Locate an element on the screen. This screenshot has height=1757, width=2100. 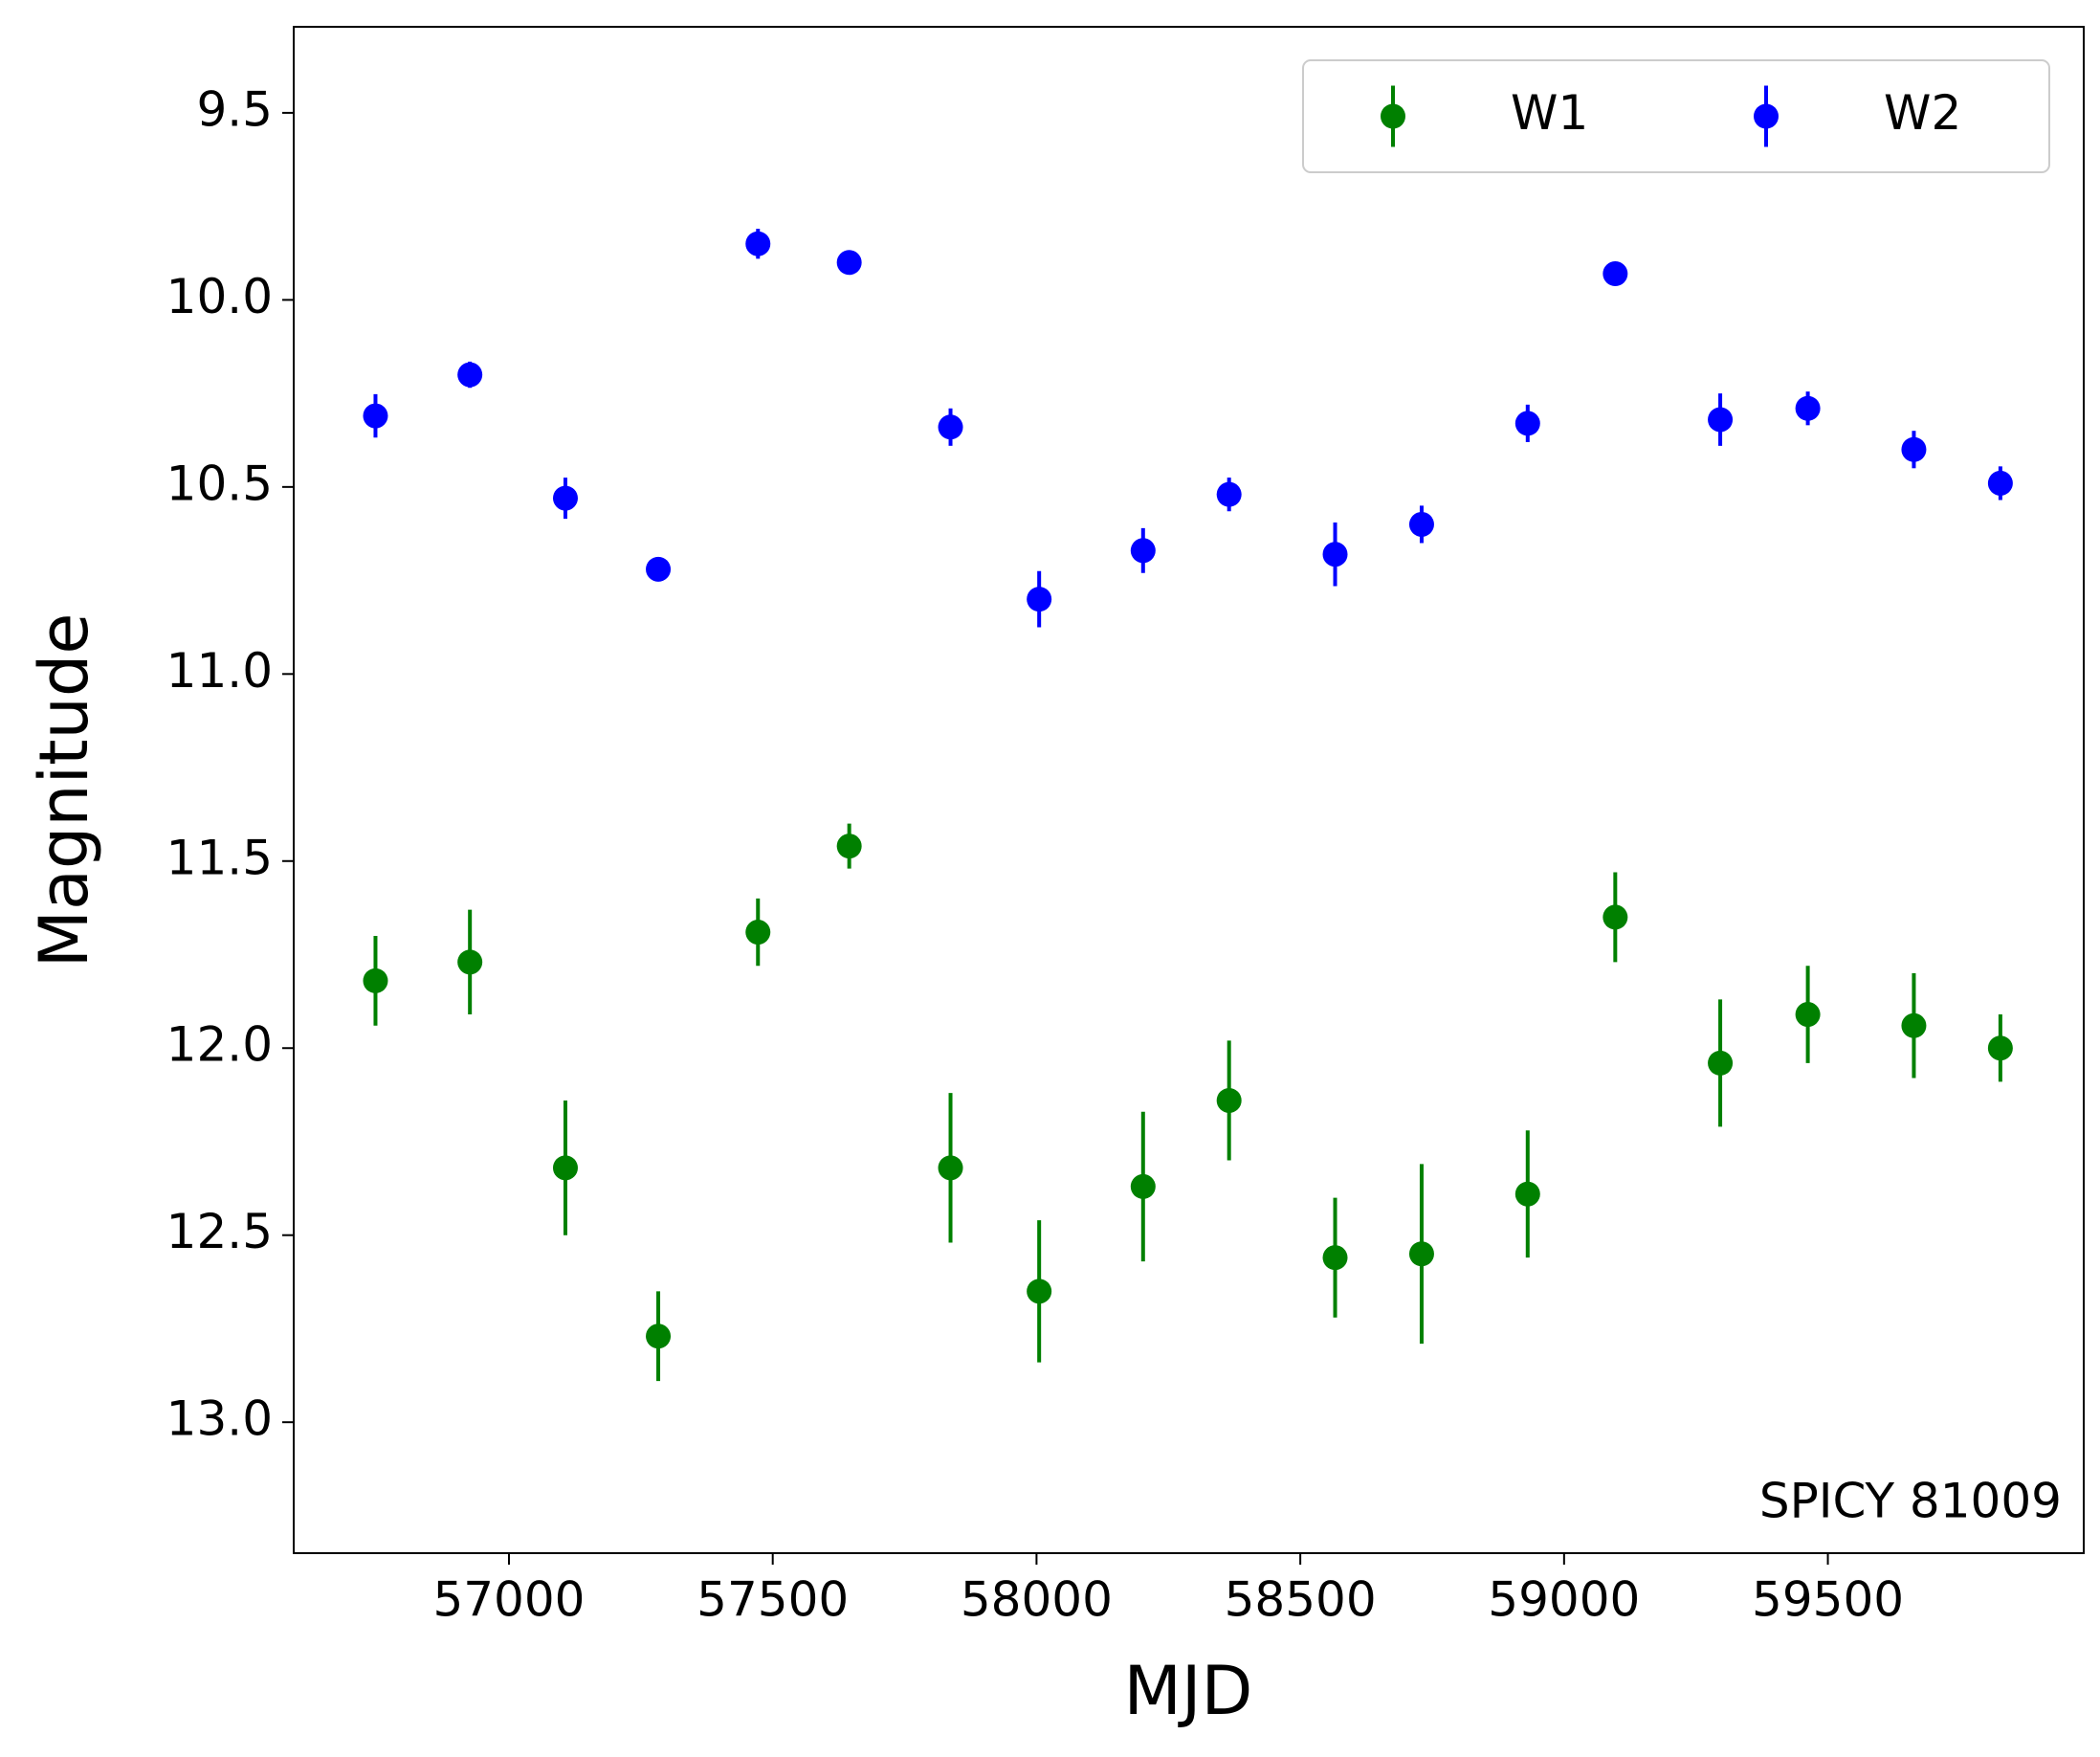
annotation: SPICY 81009 is located at coordinates (1911, 1502).